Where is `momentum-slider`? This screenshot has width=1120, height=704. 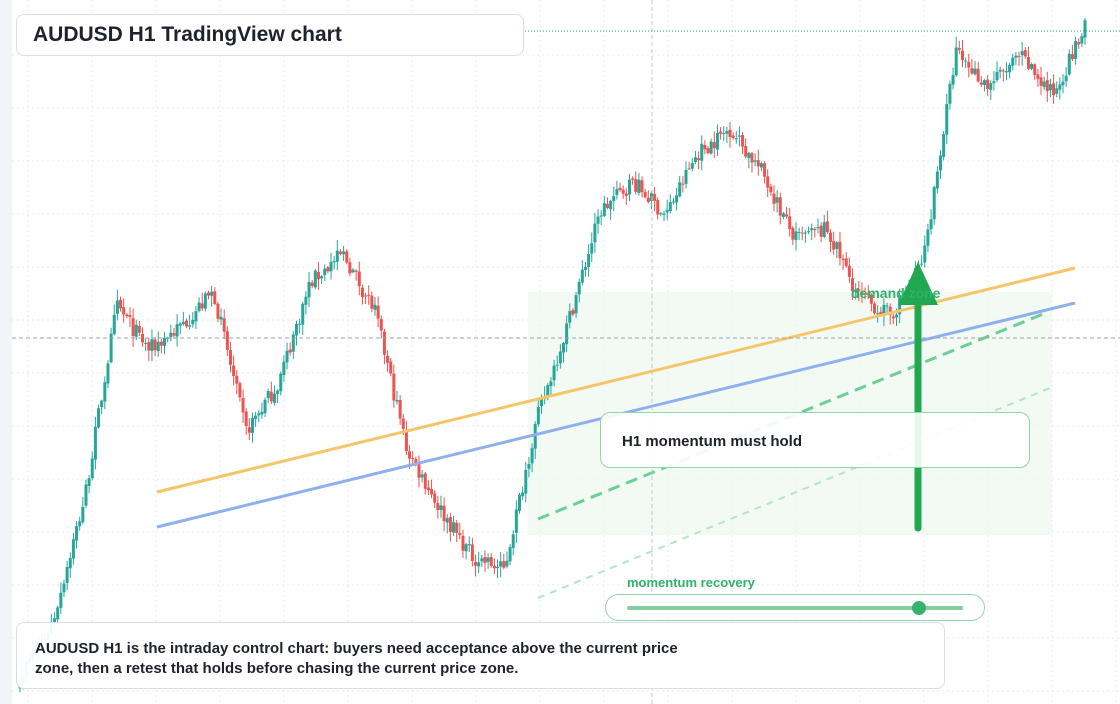
momentum-slider is located at coordinates (795, 607).